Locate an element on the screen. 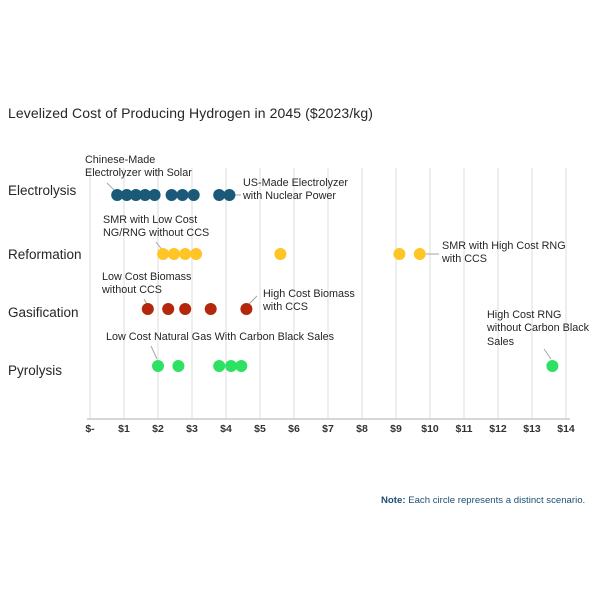 Image resolution: width=600 pixels, height=600 pixels. x-tick-label: $4 is located at coordinates (226, 429).